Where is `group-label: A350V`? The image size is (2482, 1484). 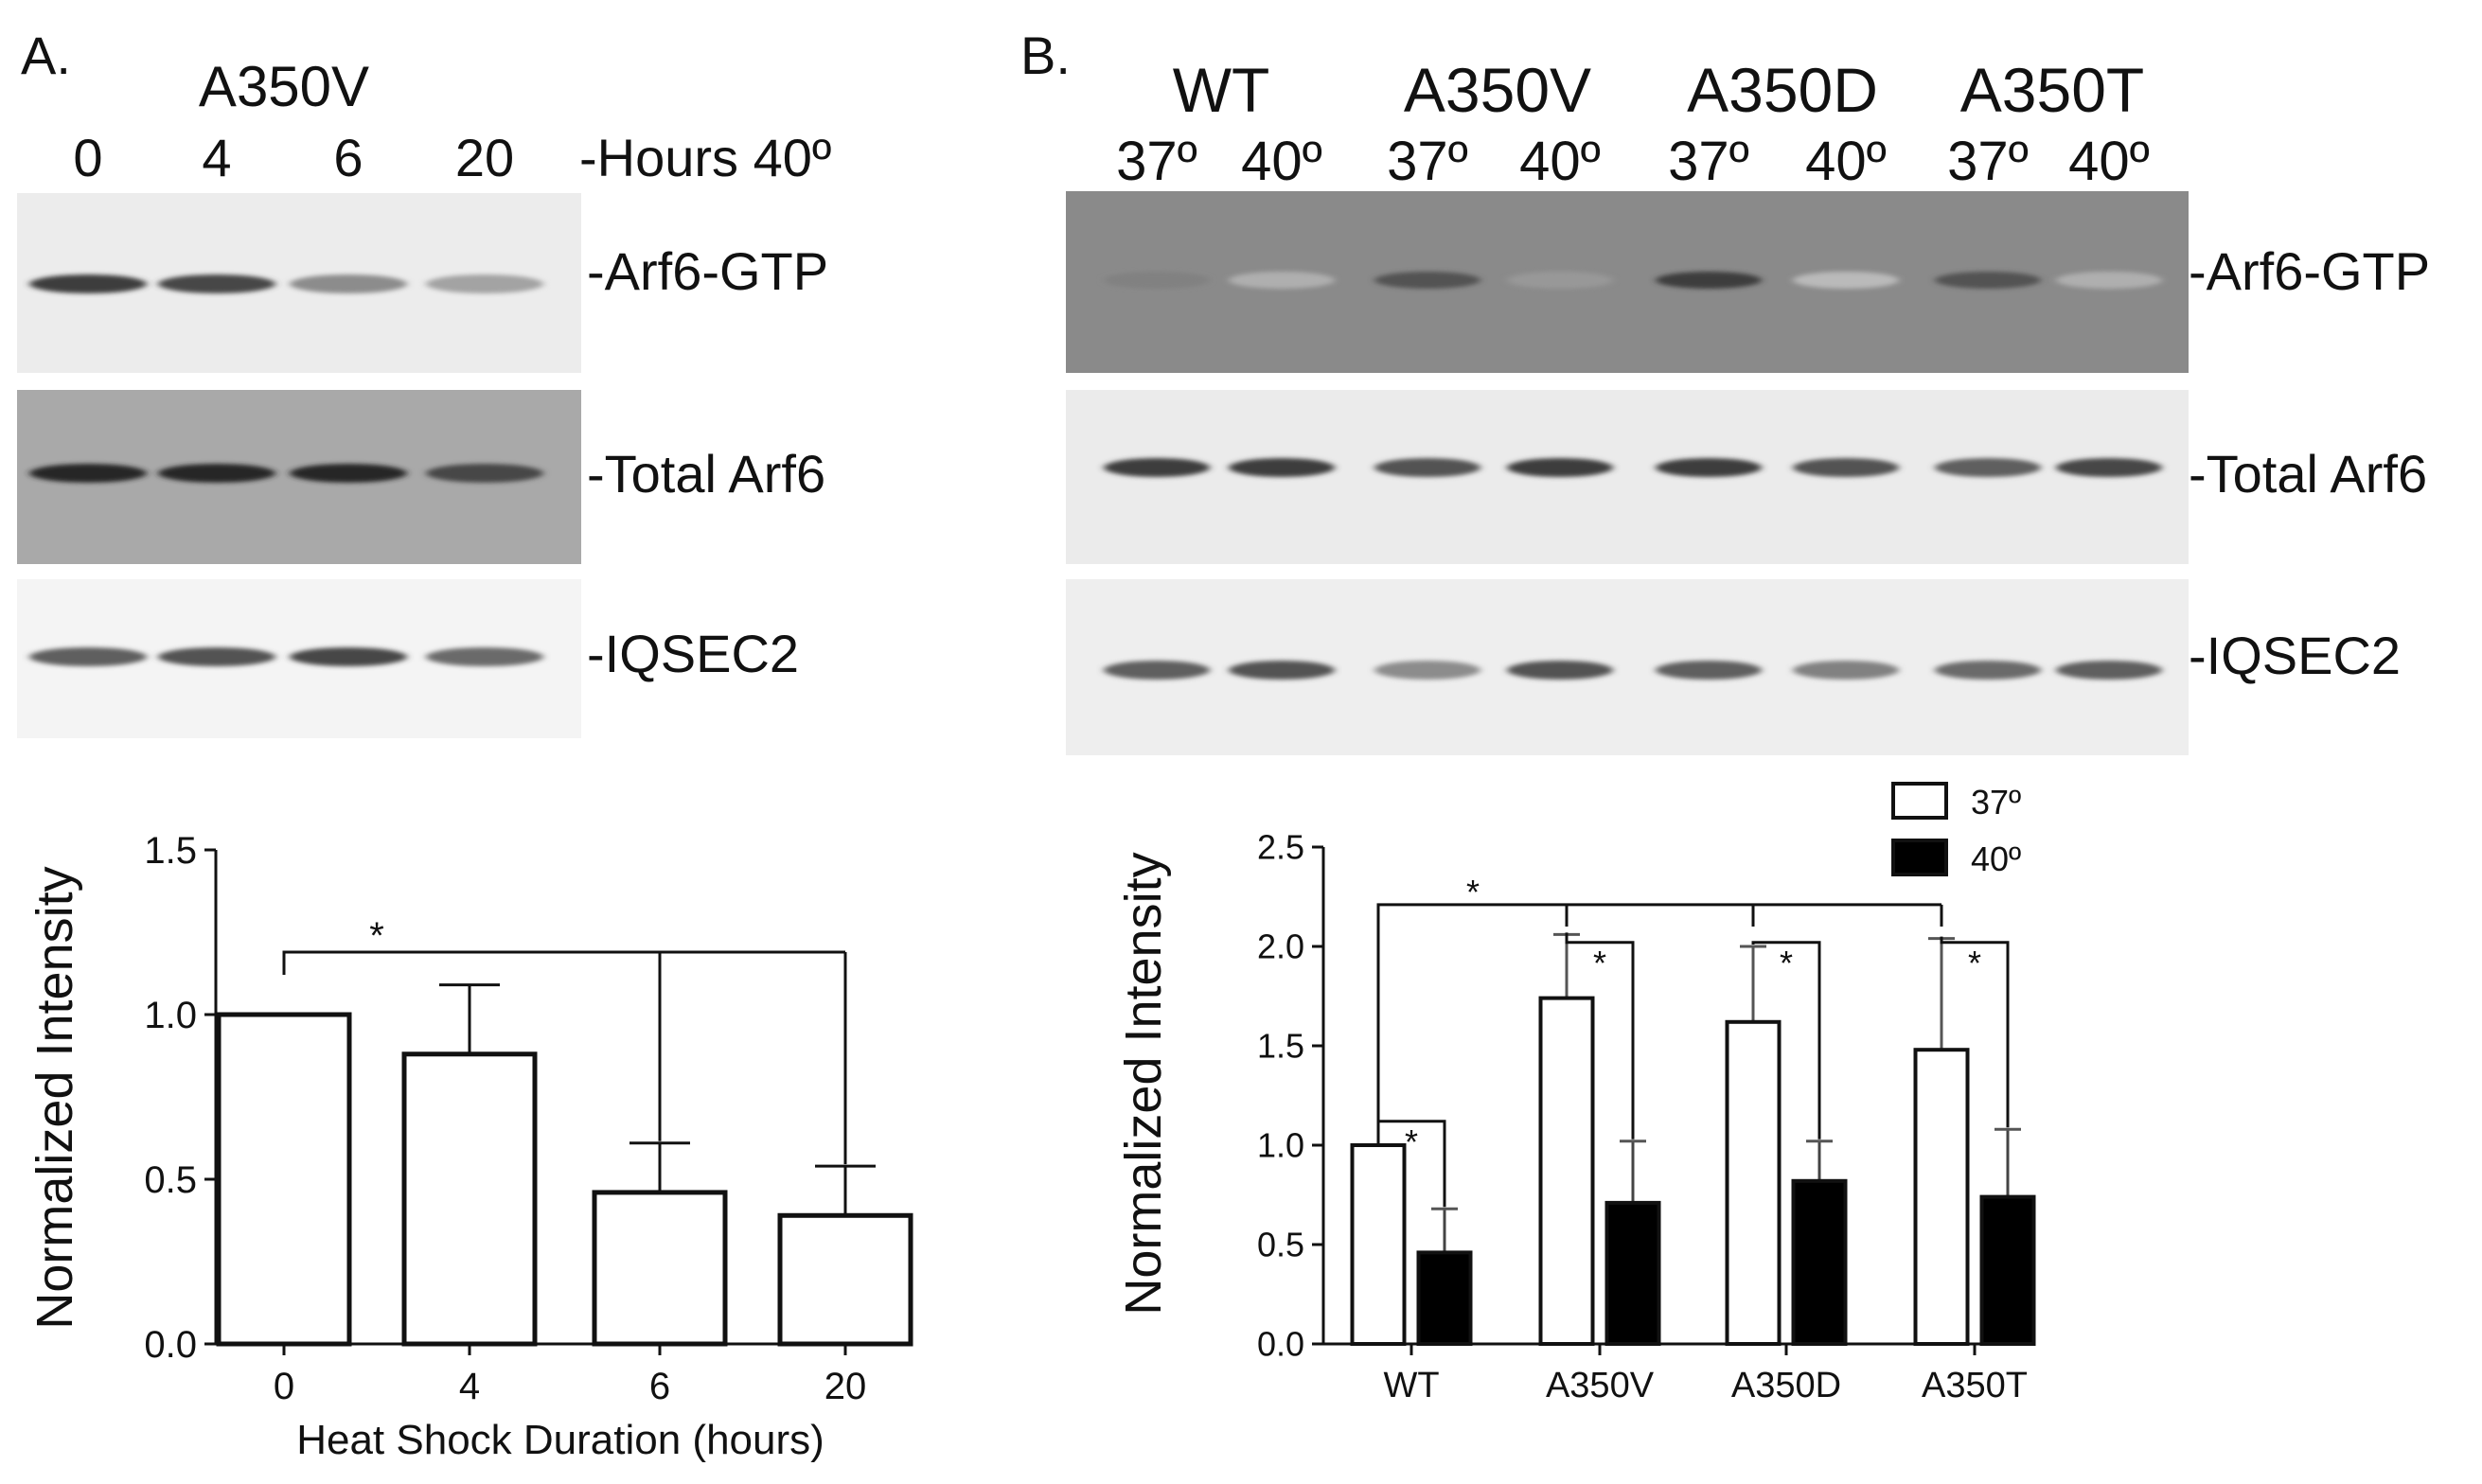 group-label: A350V is located at coordinates (1497, 90).